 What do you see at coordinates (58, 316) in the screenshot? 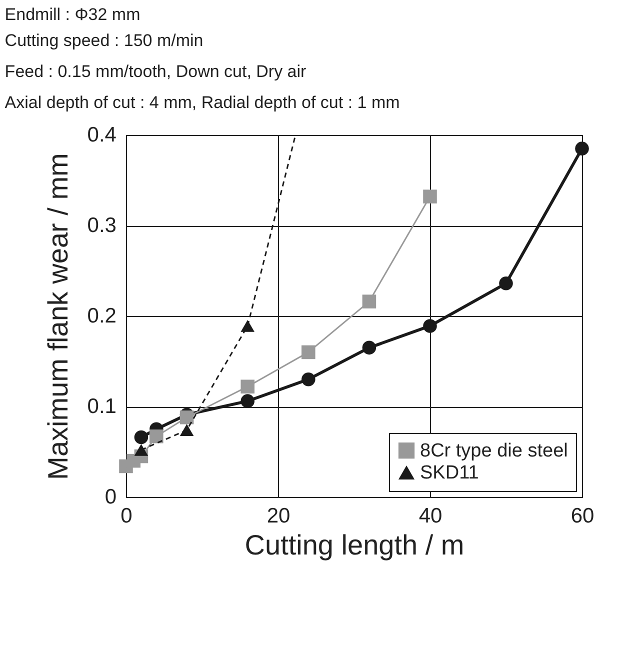
I see `y-axis-title: Maximum flank wear / mm` at bounding box center [58, 316].